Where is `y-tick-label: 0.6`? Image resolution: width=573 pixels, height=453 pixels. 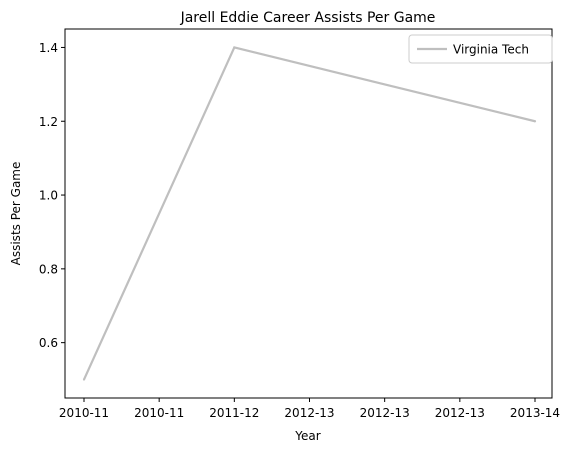 y-tick-label: 0.6 is located at coordinates (48, 343).